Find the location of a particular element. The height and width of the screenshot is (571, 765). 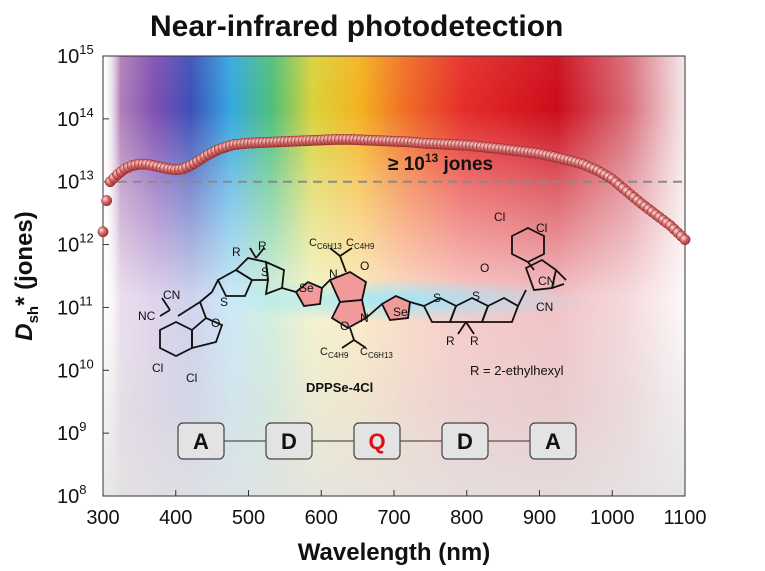

chart-title: Near-infrared photodetection is located at coordinates (357, 26).